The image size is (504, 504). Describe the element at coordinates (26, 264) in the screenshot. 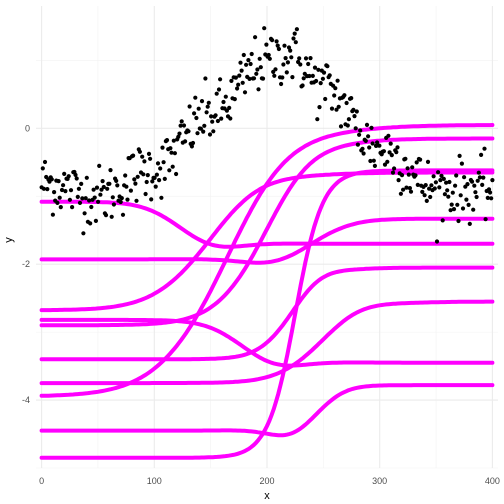

I see `y-tick-labels: -4 -2 0` at that location.